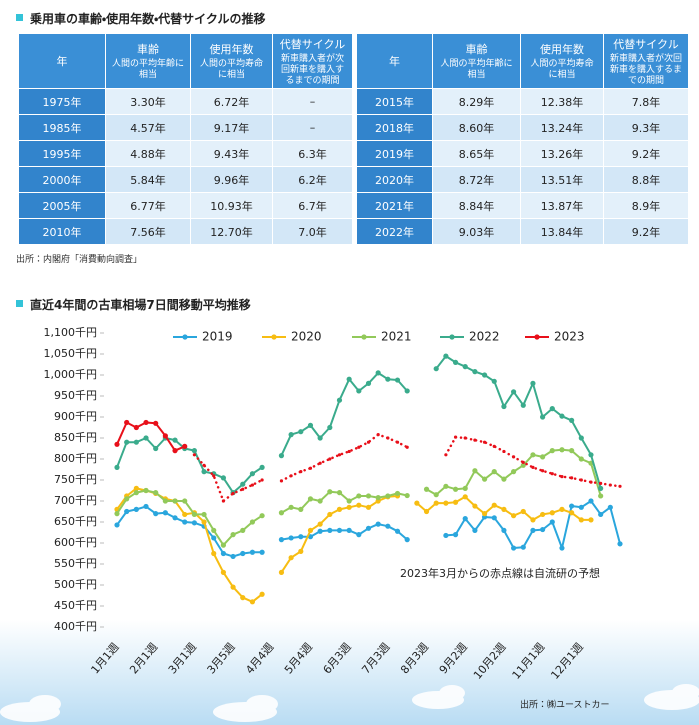 Image resolution: width=699 pixels, height=725 pixels. Describe the element at coordinates (476, 69) in the screenshot. I see `header-note: 人間の平均年齢に相当` at that location.